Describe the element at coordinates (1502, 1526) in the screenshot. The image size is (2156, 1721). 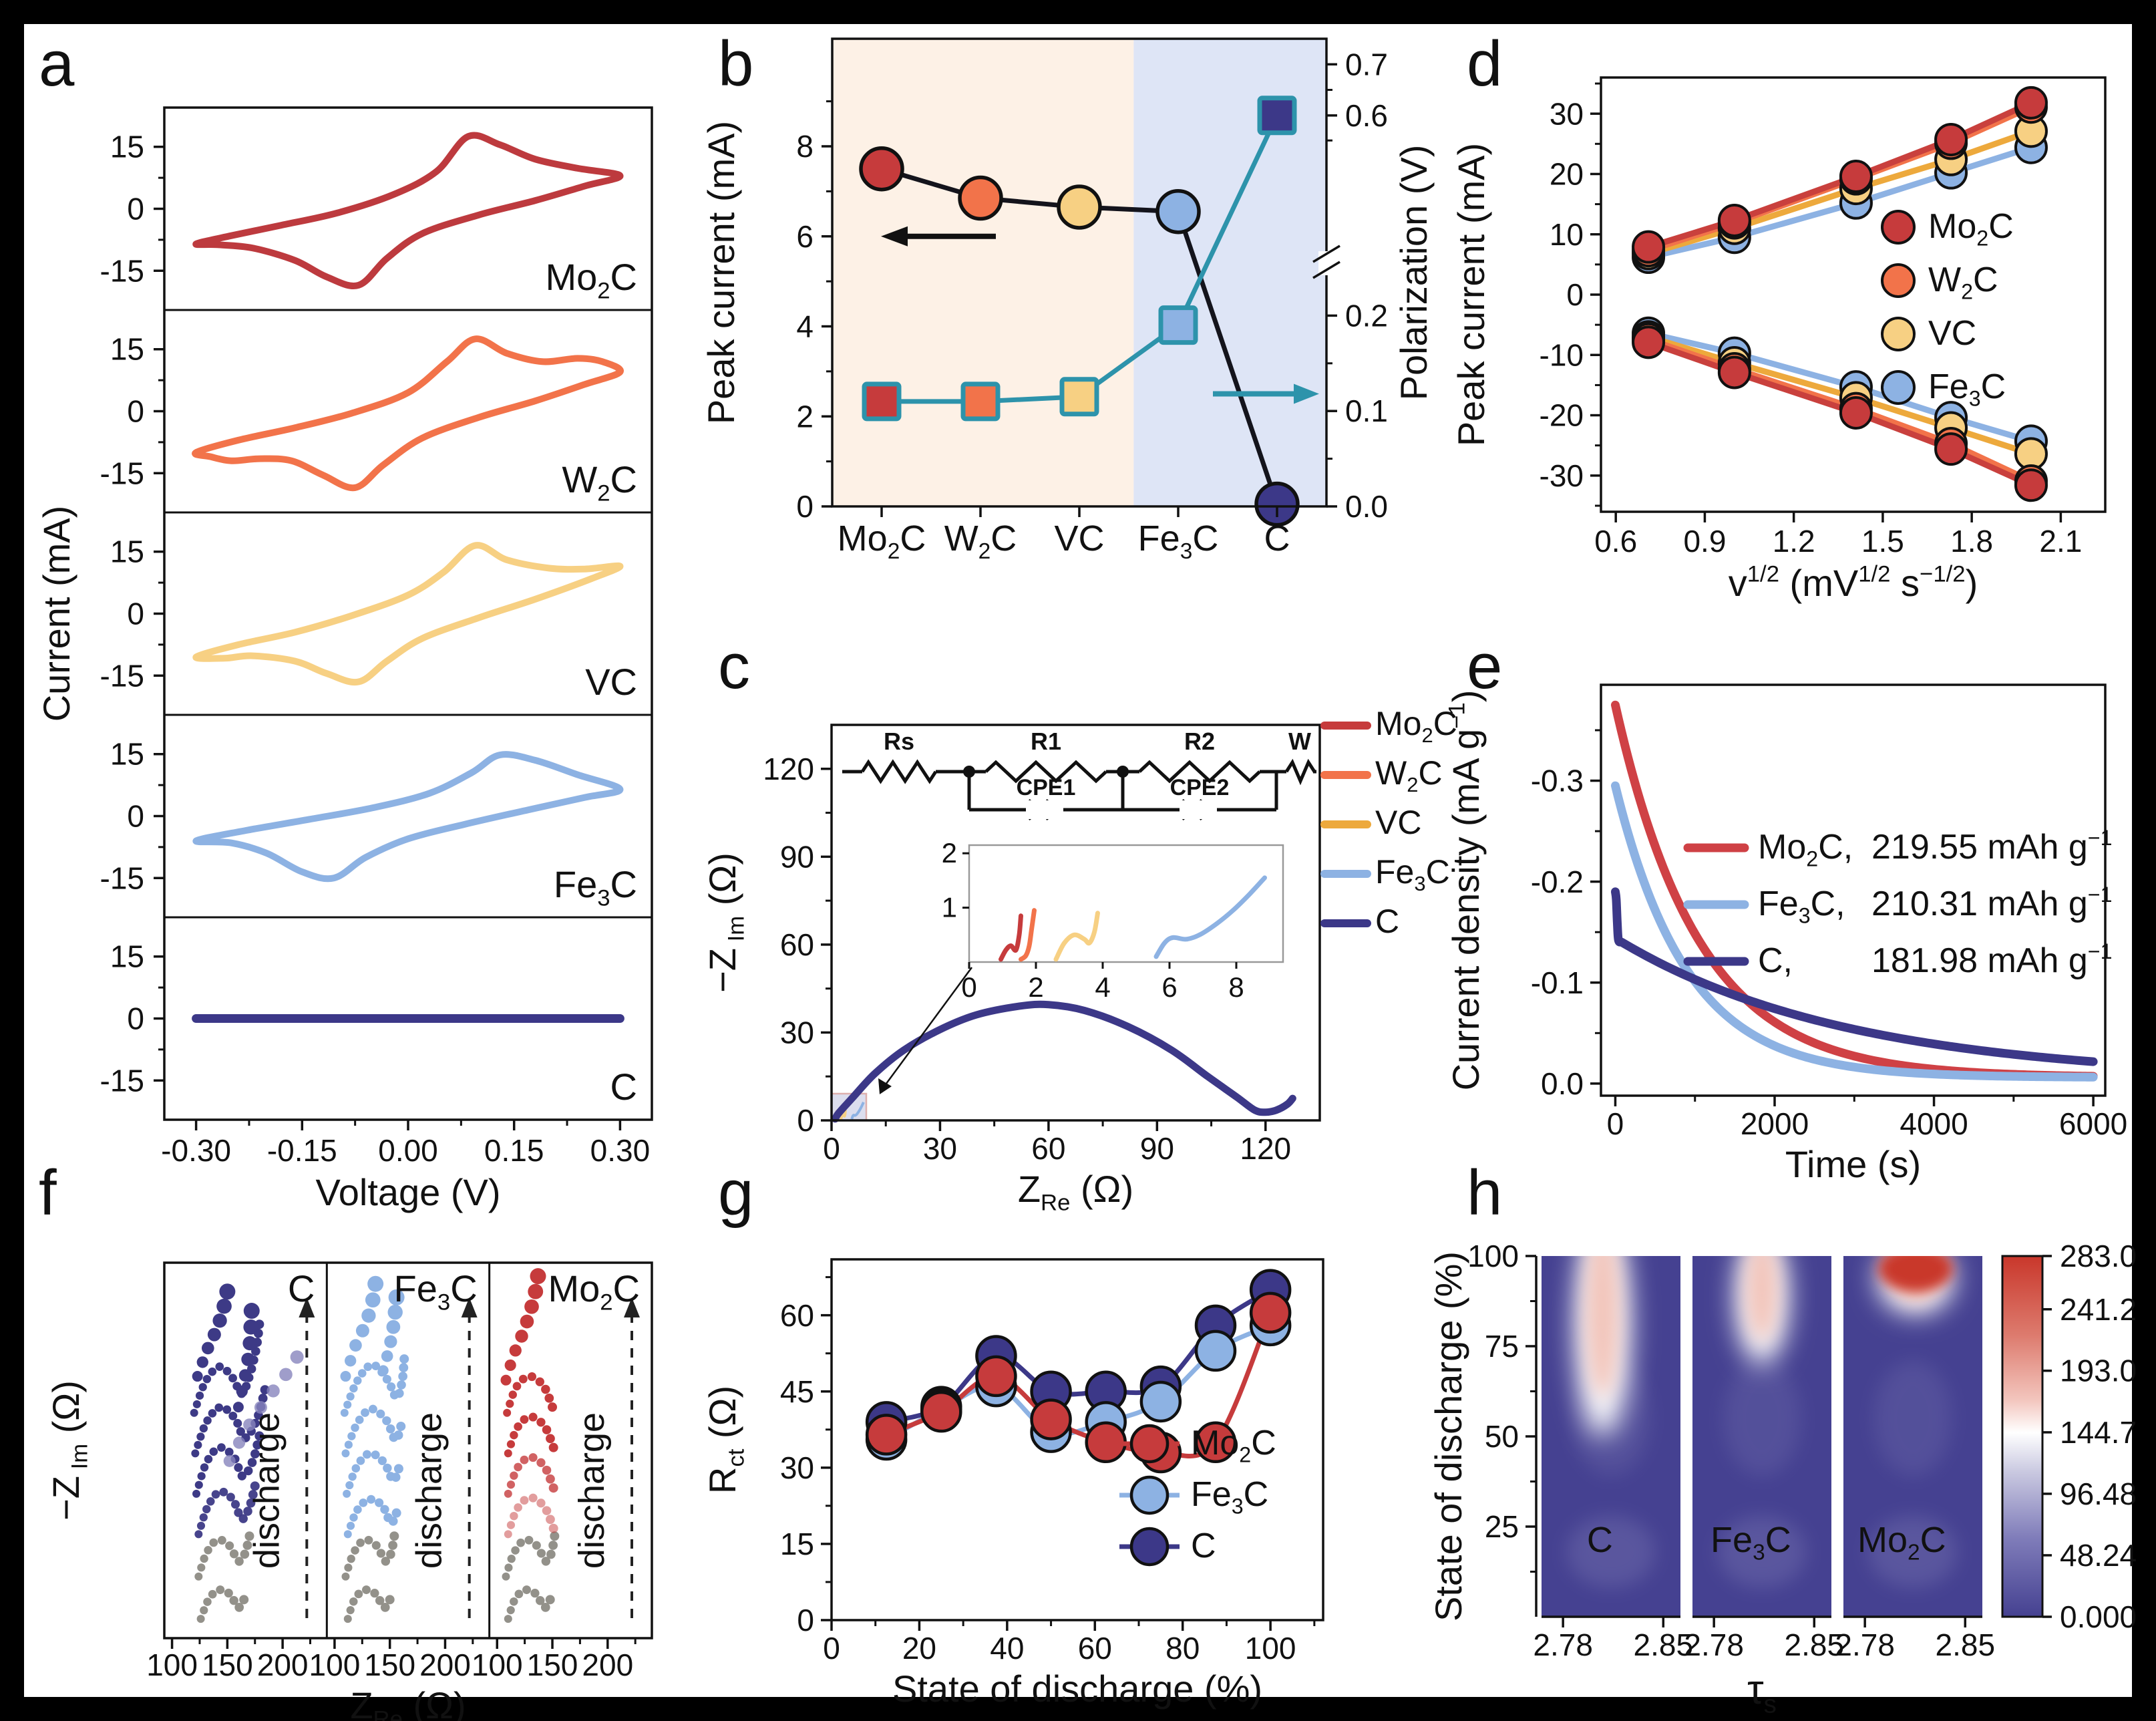
I see `svg-text: 25` at that location.